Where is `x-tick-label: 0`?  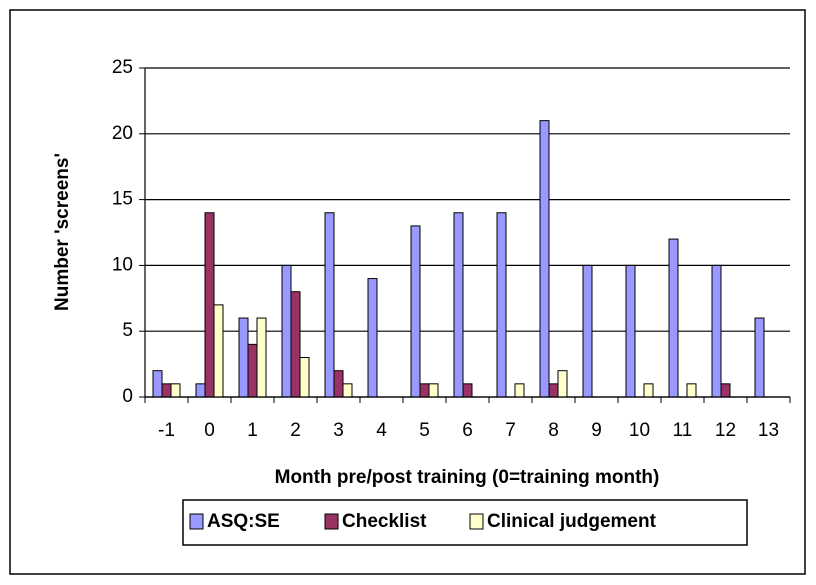 x-tick-label: 0 is located at coordinates (209, 430).